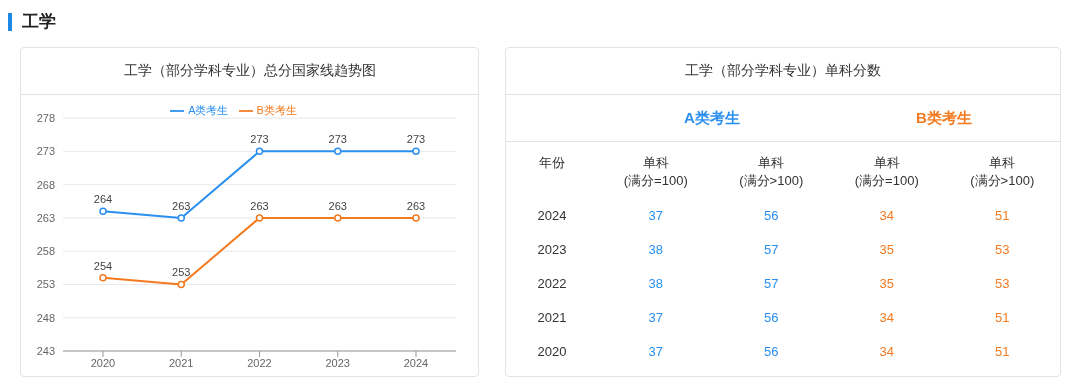 The height and width of the screenshot is (390, 1080). Describe the element at coordinates (45, 151) in the screenshot. I see `y-tick-label: 273` at that location.